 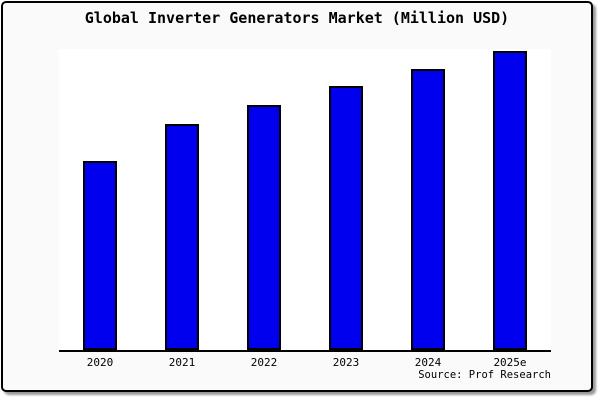 I want to click on source-credit: Source: Prof Research, so click(x=484, y=375).